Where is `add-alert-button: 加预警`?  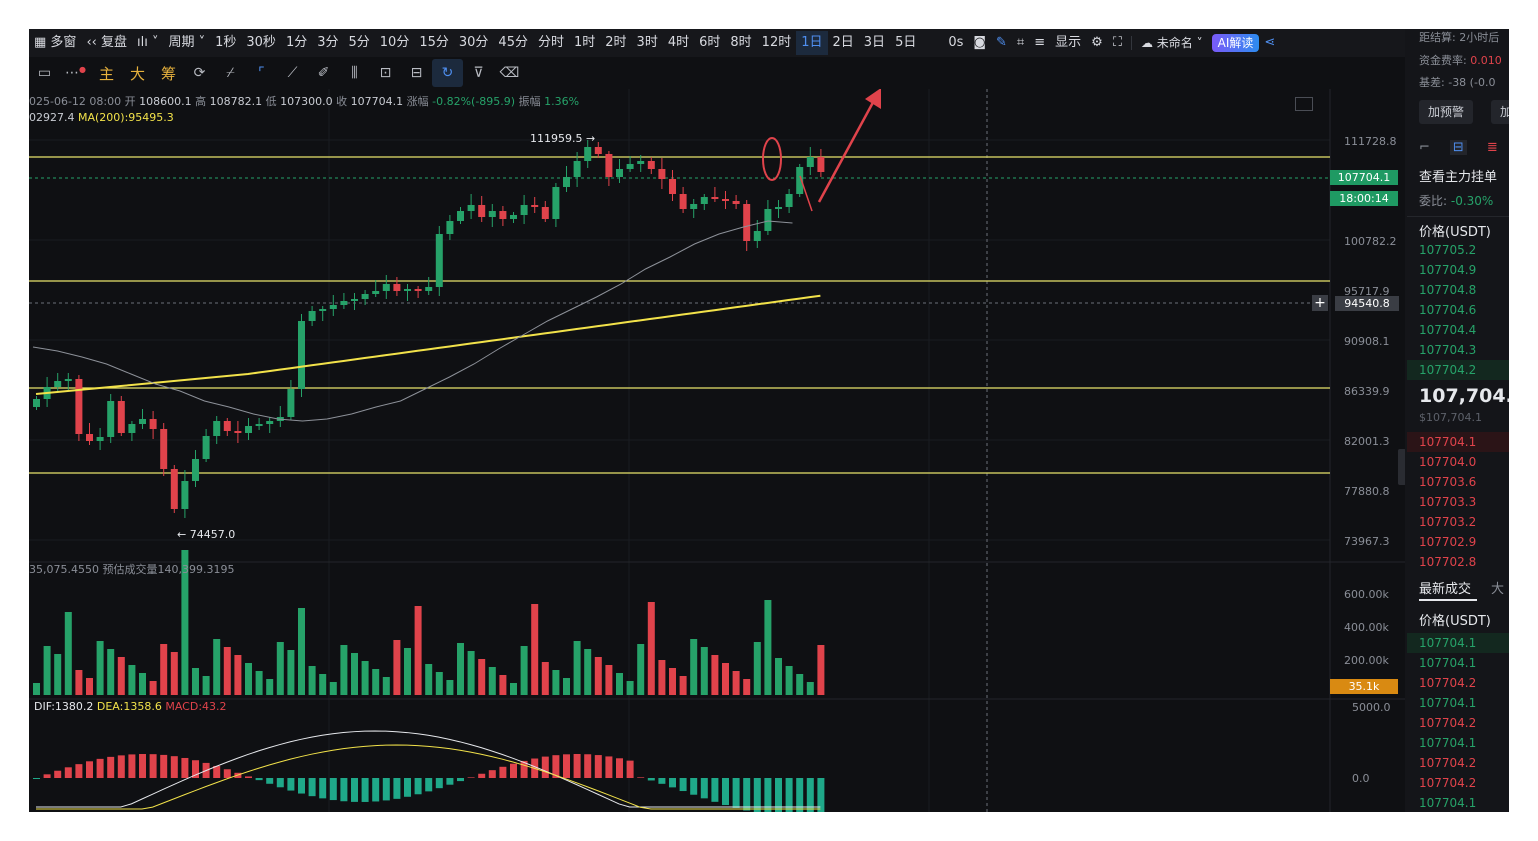
add-alert-button: 加预警 is located at coordinates (1446, 112).